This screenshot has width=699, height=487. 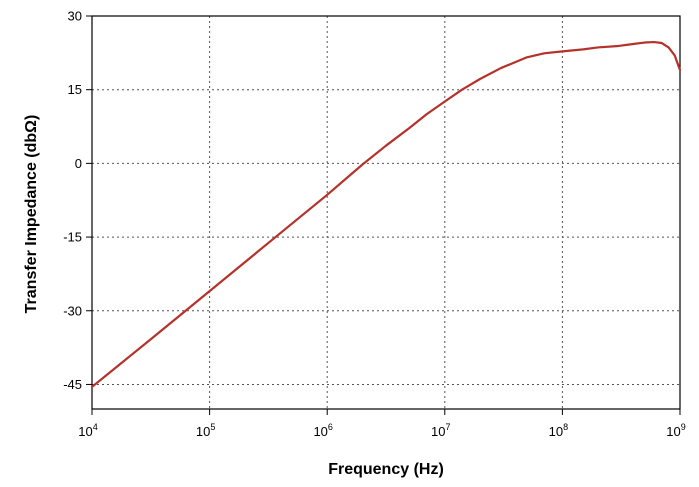 What do you see at coordinates (322, 430) in the screenshot?
I see `x-tick-label: 10⁶` at bounding box center [322, 430].